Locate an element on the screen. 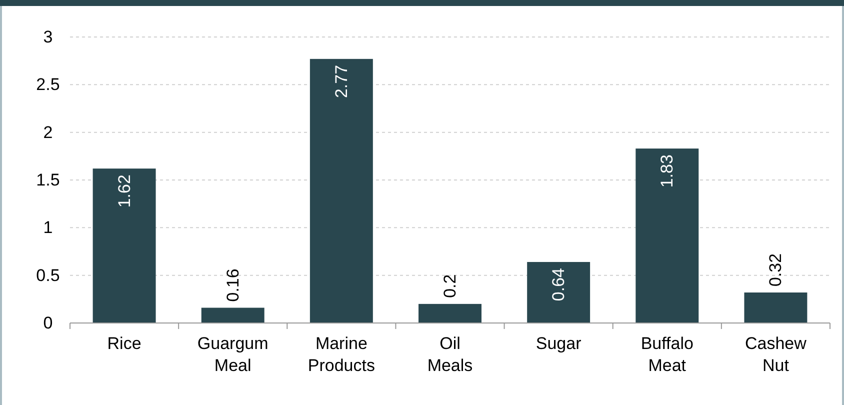  data-label: 2.77 is located at coordinates (341, 81).